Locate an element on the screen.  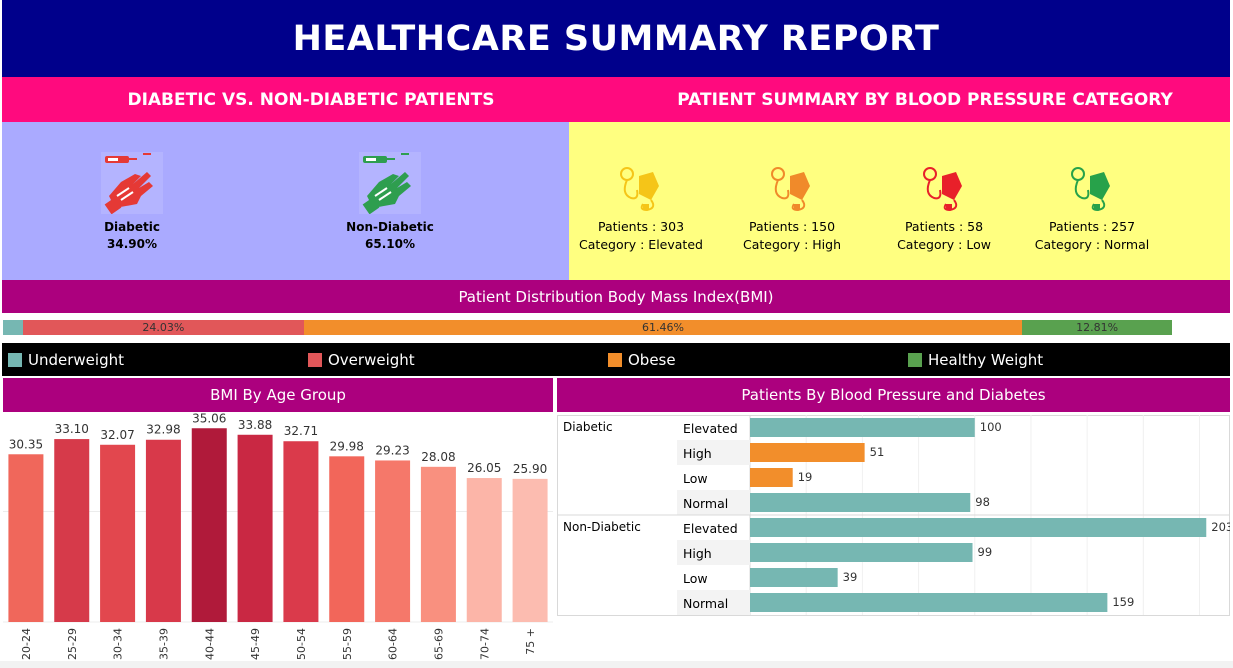
hbar-value-label: 19 is located at coordinates (805, 477).